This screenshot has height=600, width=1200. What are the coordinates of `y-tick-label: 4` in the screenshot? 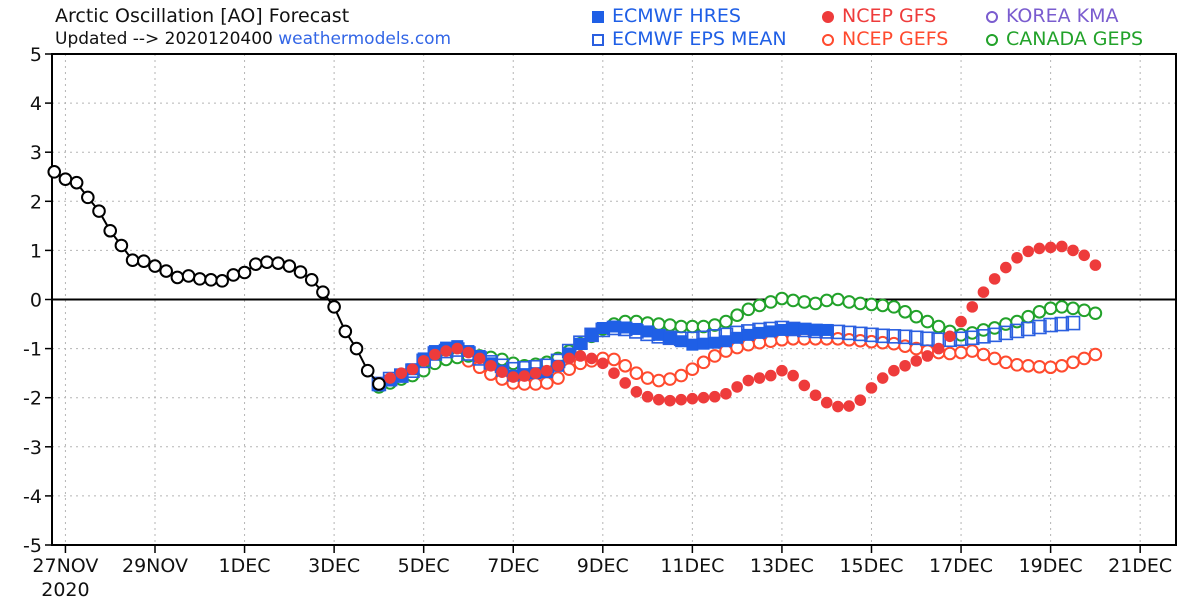 It's located at (36, 104).